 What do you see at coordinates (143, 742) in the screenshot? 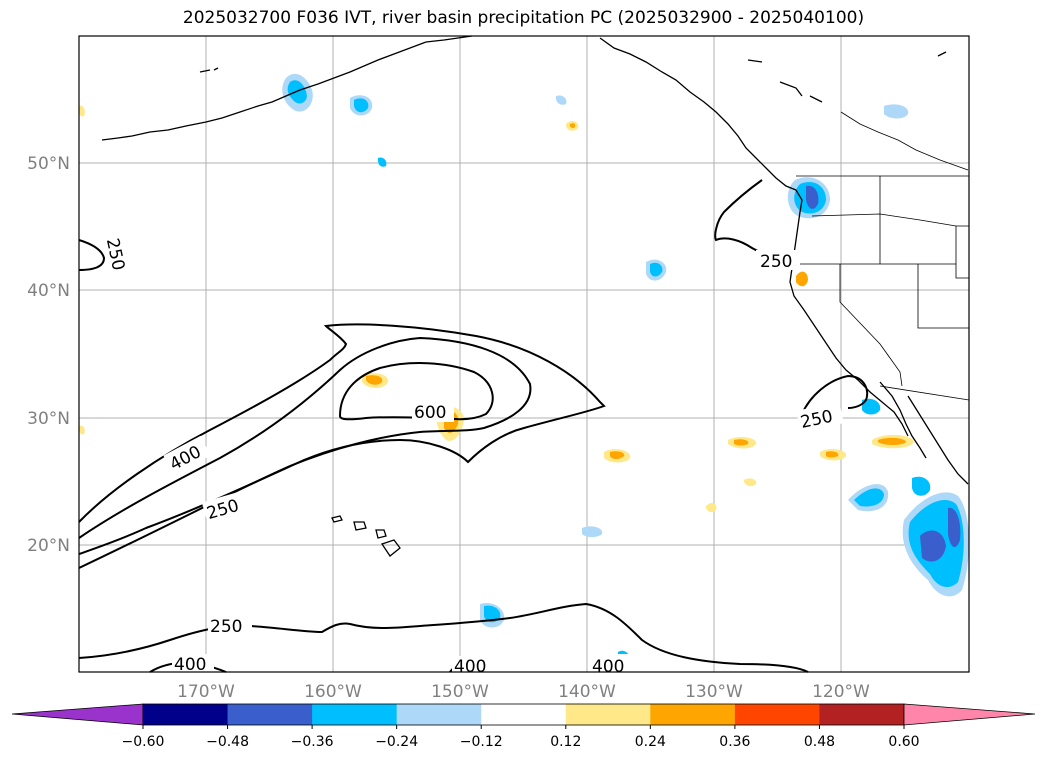
I see `colorbar-tick-label: −0.60` at bounding box center [143, 742].